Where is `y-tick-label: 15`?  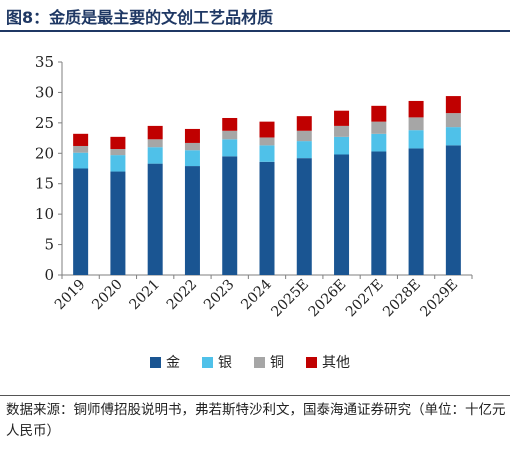 y-tick-label: 15 is located at coordinates (44, 184).